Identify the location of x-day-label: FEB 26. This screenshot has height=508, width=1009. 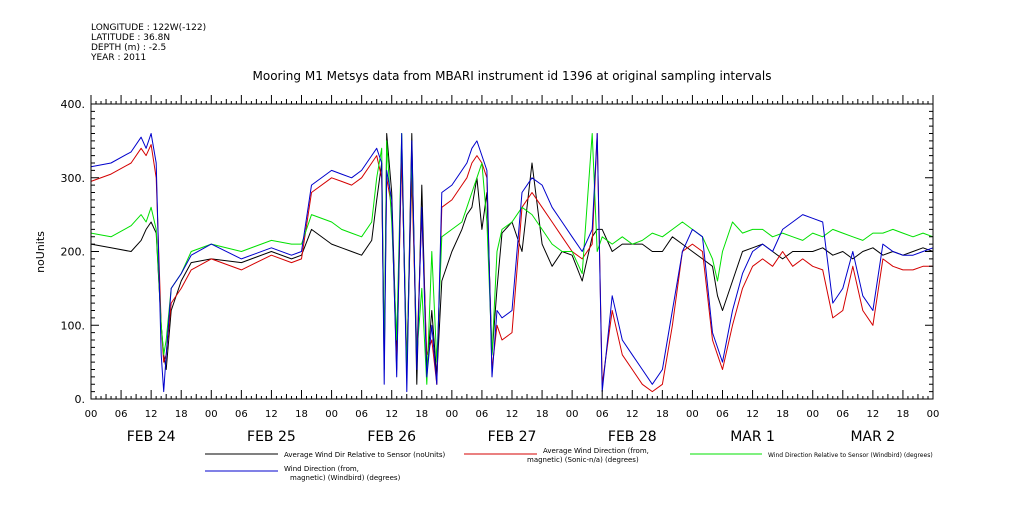
(391, 437).